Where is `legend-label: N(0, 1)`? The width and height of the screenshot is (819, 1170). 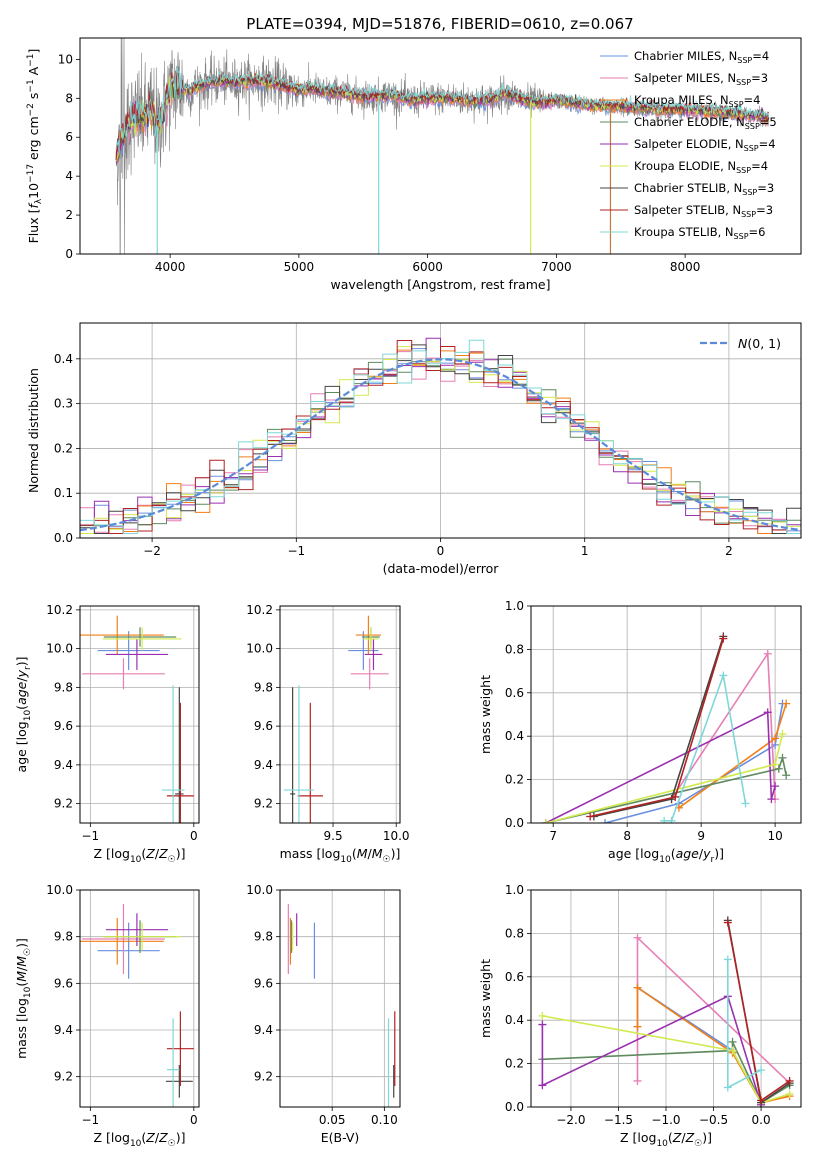 legend-label: N(0, 1) is located at coordinates (759, 343).